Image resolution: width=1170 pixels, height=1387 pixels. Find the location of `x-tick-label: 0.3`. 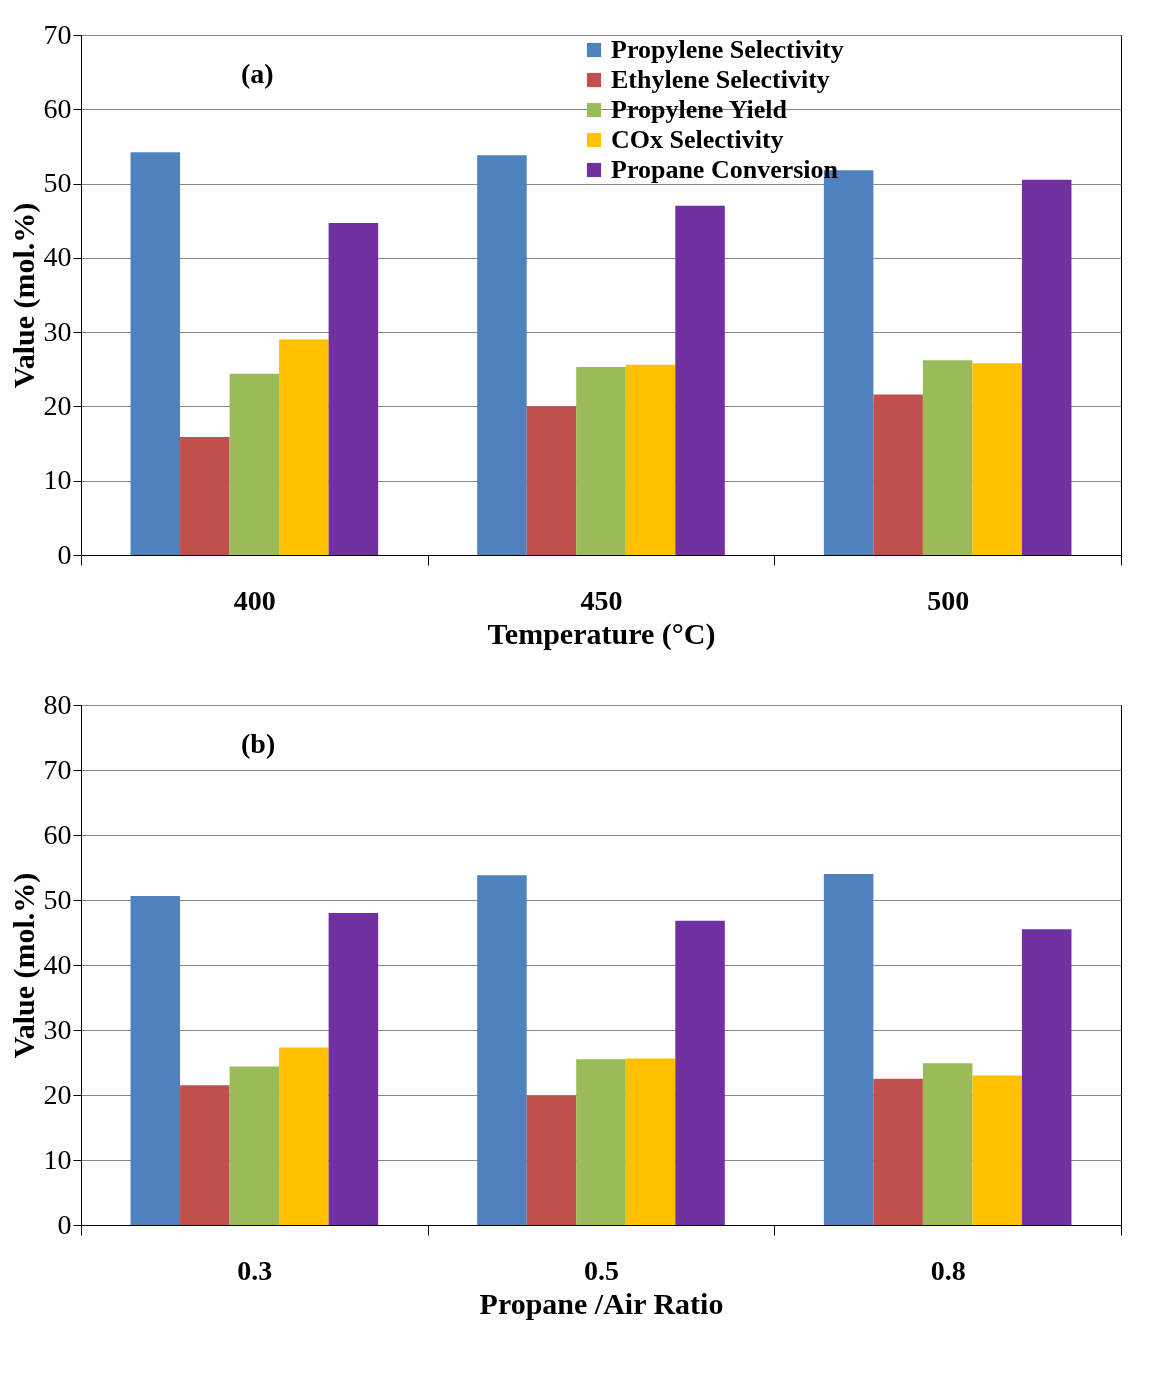

x-tick-label: 0.3 is located at coordinates (255, 1270).